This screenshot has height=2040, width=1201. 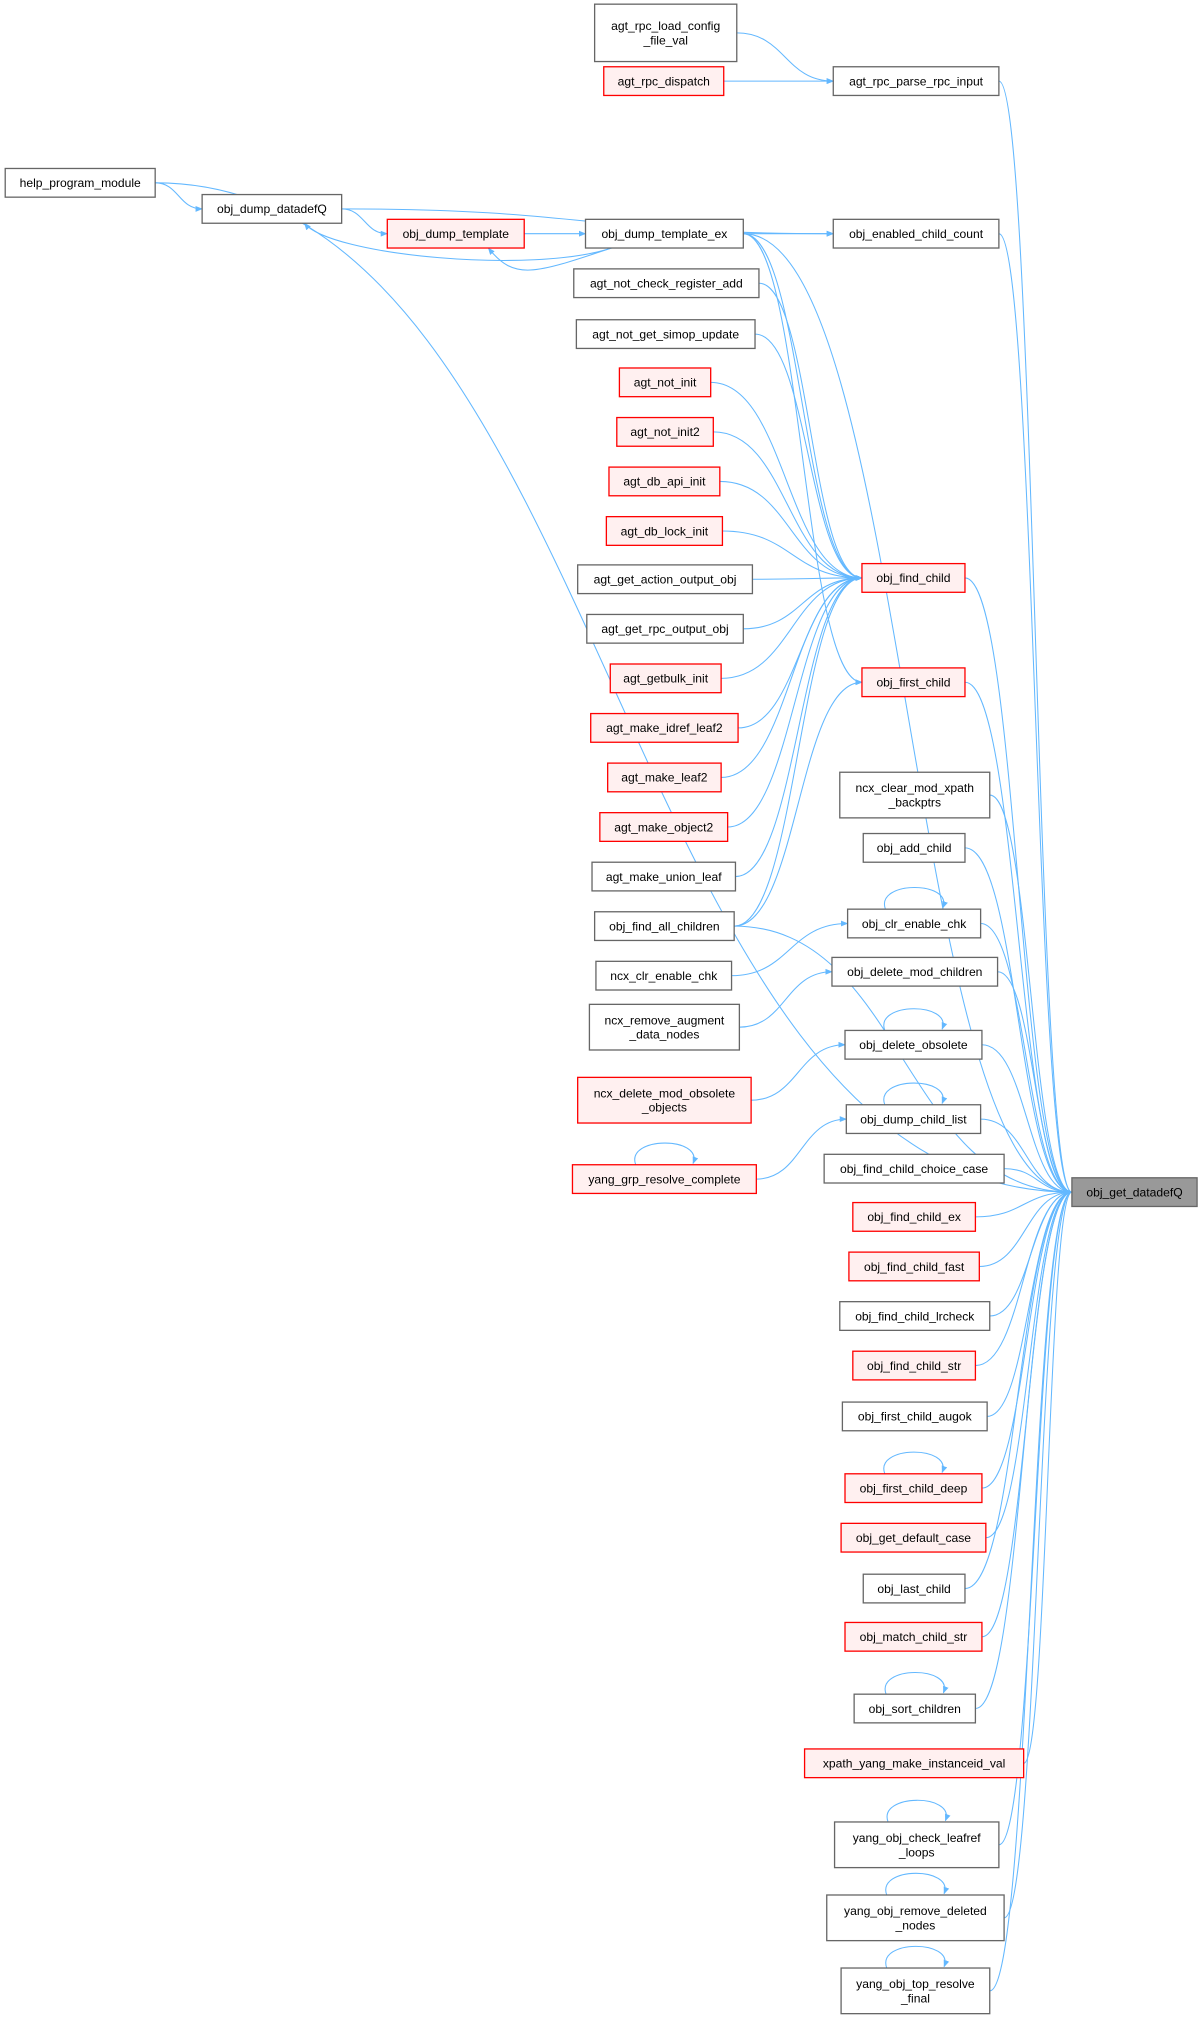 I want to click on node-label: ncx_clear_mod_xpath, so click(x=915, y=788).